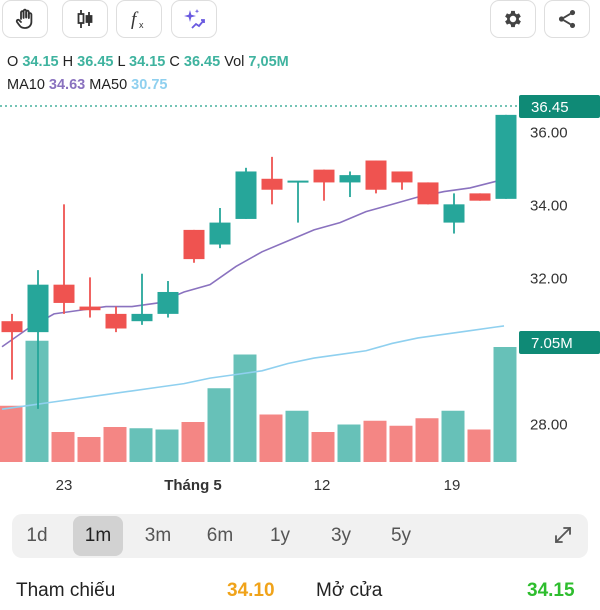  Describe the element at coordinates (452, 485) in the screenshot. I see `date-label: 19` at that location.